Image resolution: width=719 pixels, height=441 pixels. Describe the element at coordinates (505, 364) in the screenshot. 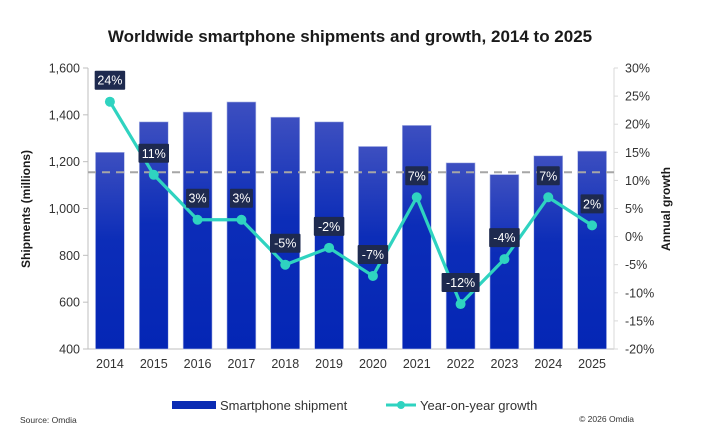

I see `x-tick-label: 2023` at that location.